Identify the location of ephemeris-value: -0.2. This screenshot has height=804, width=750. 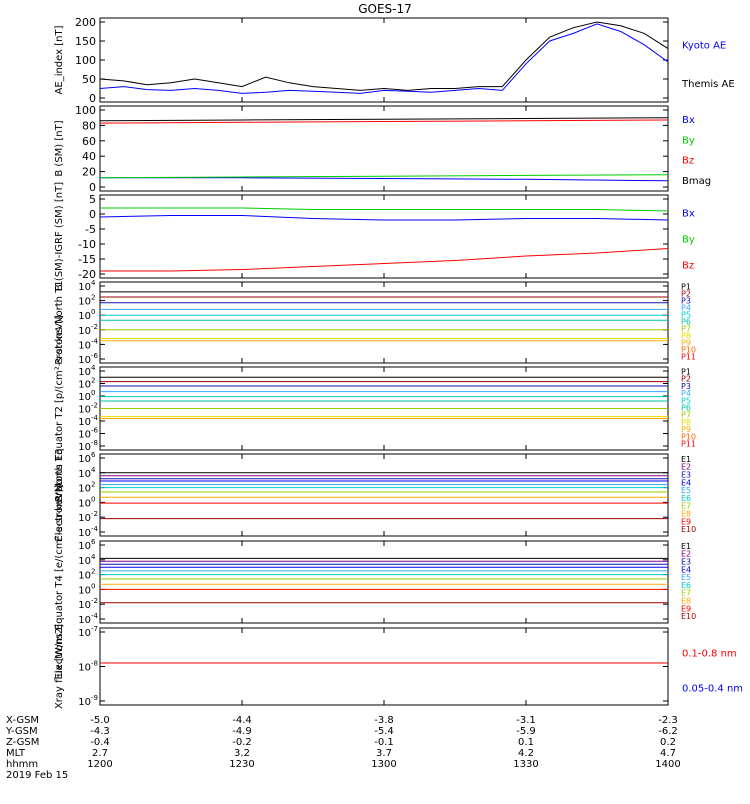
(242, 742).